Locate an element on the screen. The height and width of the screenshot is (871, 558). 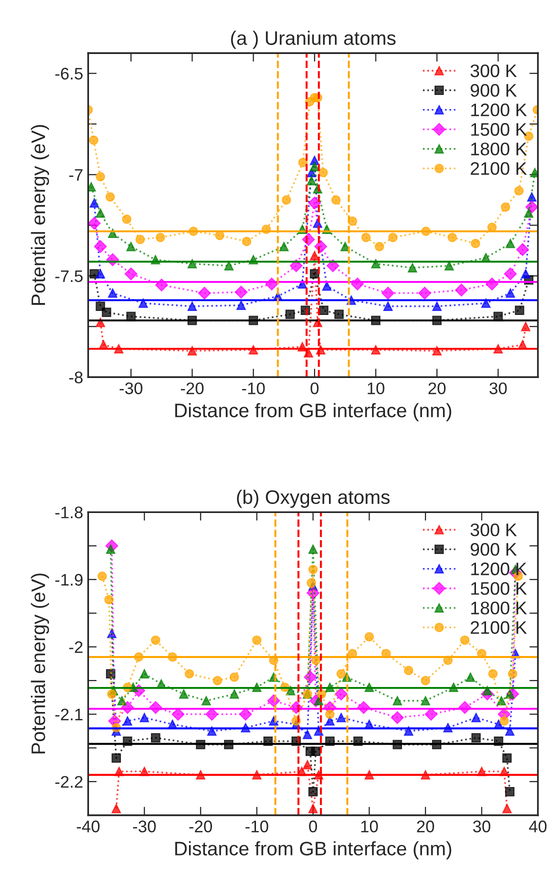
x-tick-label: 40 is located at coordinates (538, 826).